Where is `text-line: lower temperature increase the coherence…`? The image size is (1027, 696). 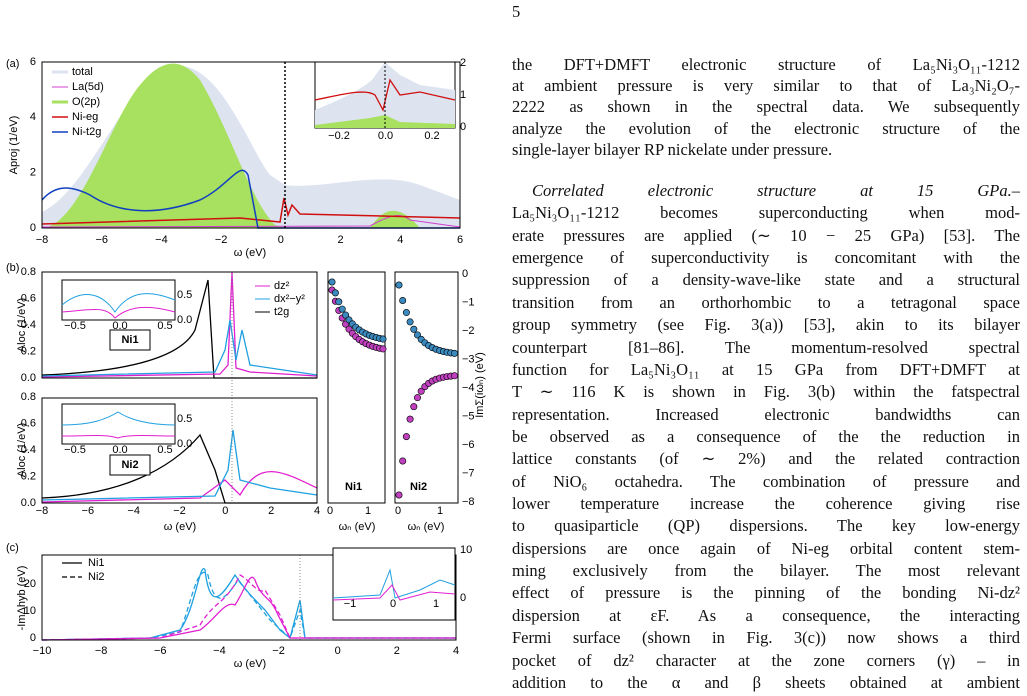
text-line: lower temperature increase the coherence… is located at coordinates (766, 504).